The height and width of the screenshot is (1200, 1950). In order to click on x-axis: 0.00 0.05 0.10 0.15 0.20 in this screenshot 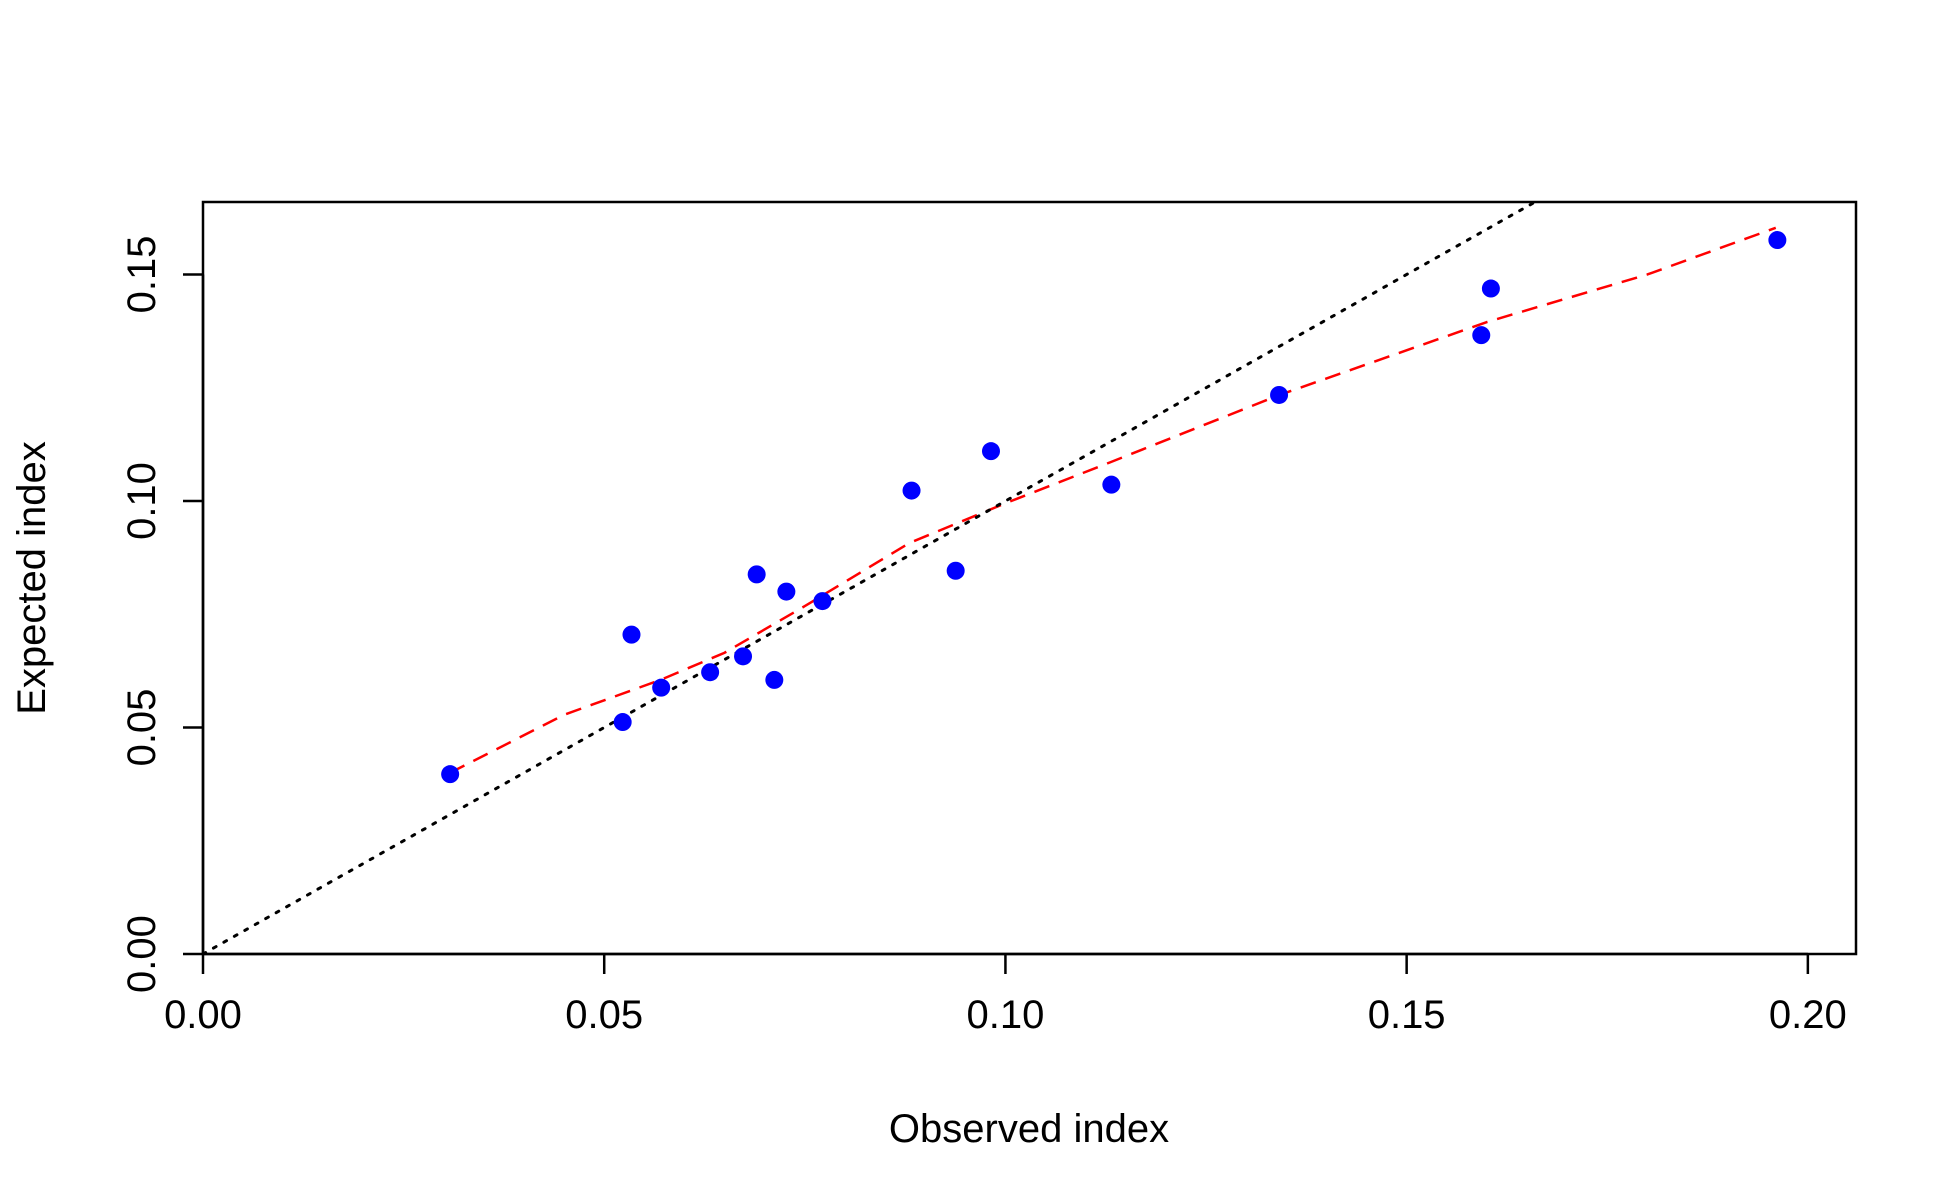, I will do `click(1005, 994)`.